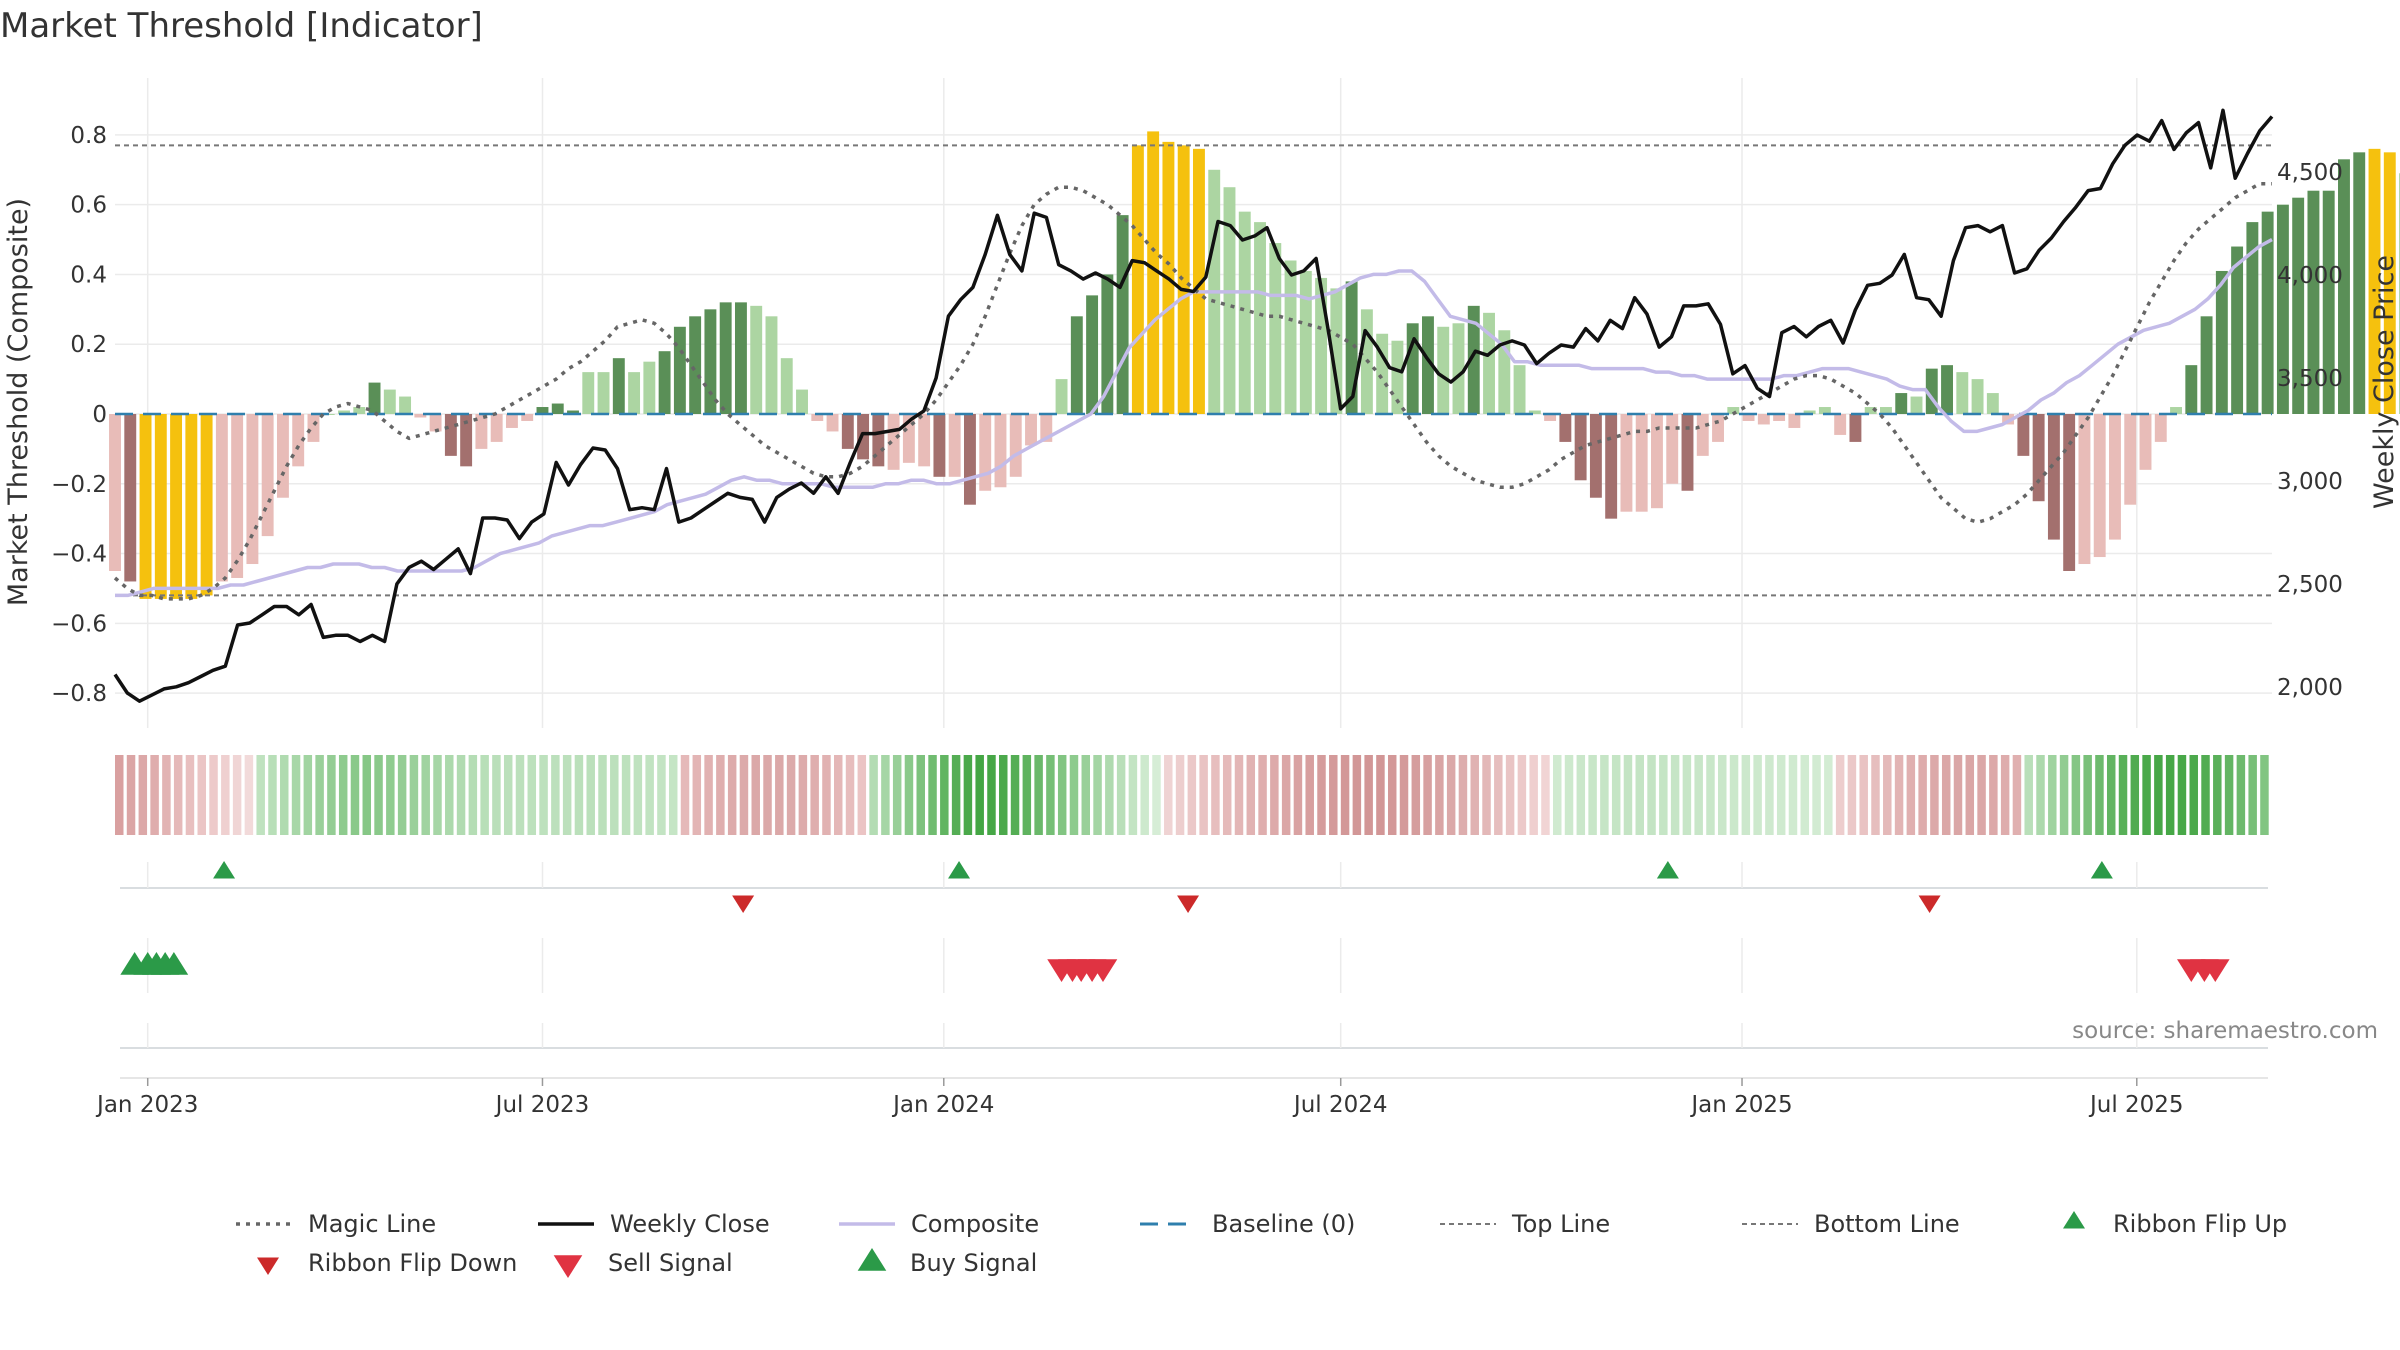 Image resolution: width=2400 pixels, height=1350 pixels. What do you see at coordinates (2215, 970) in the screenshot?
I see `sell-signal-marker` at bounding box center [2215, 970].